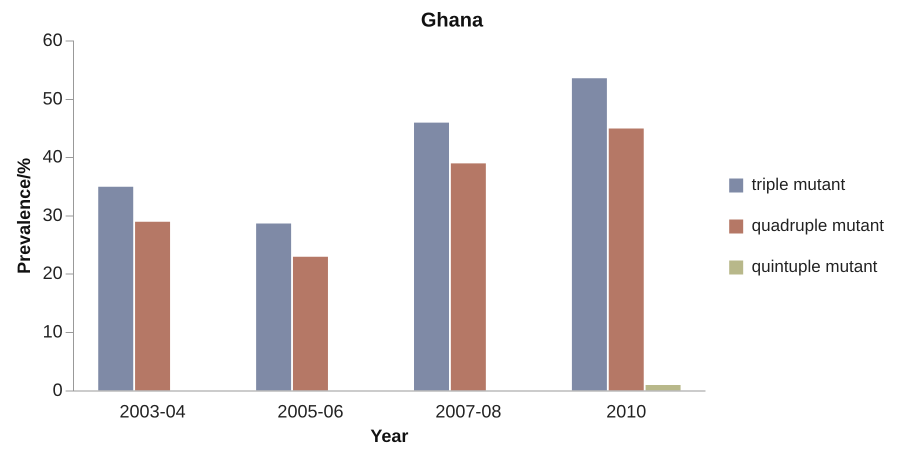  Describe the element at coordinates (452, 21) in the screenshot. I see `chart-title: Ghana` at that location.